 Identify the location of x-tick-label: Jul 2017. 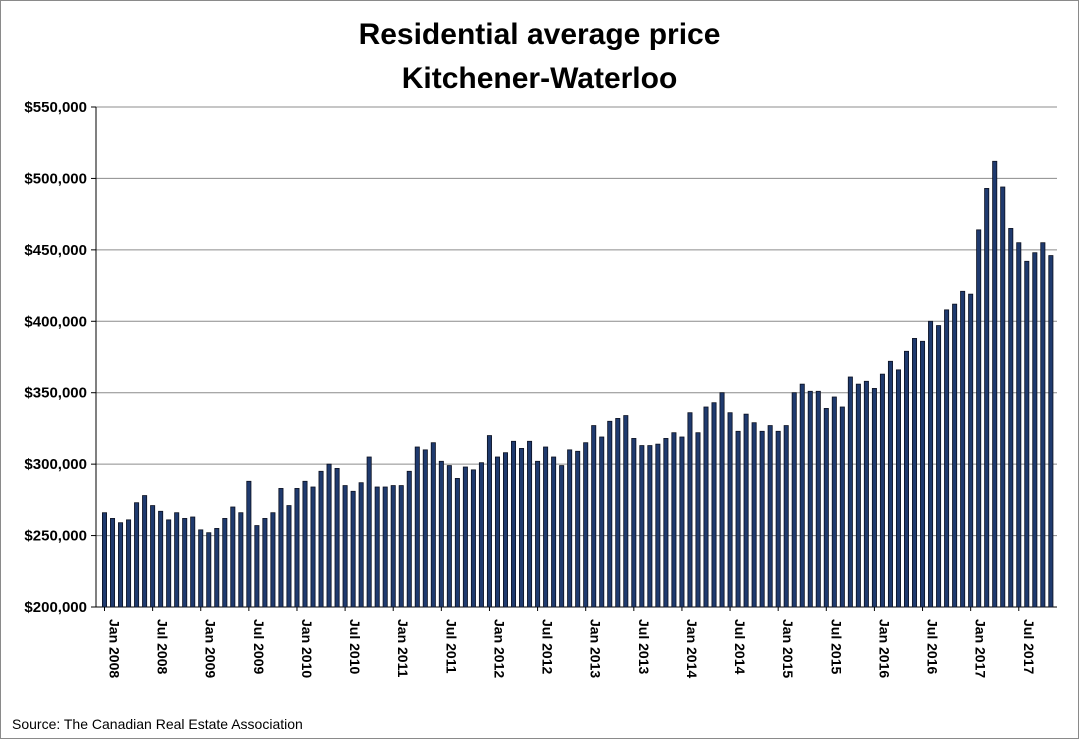
(1029, 646).